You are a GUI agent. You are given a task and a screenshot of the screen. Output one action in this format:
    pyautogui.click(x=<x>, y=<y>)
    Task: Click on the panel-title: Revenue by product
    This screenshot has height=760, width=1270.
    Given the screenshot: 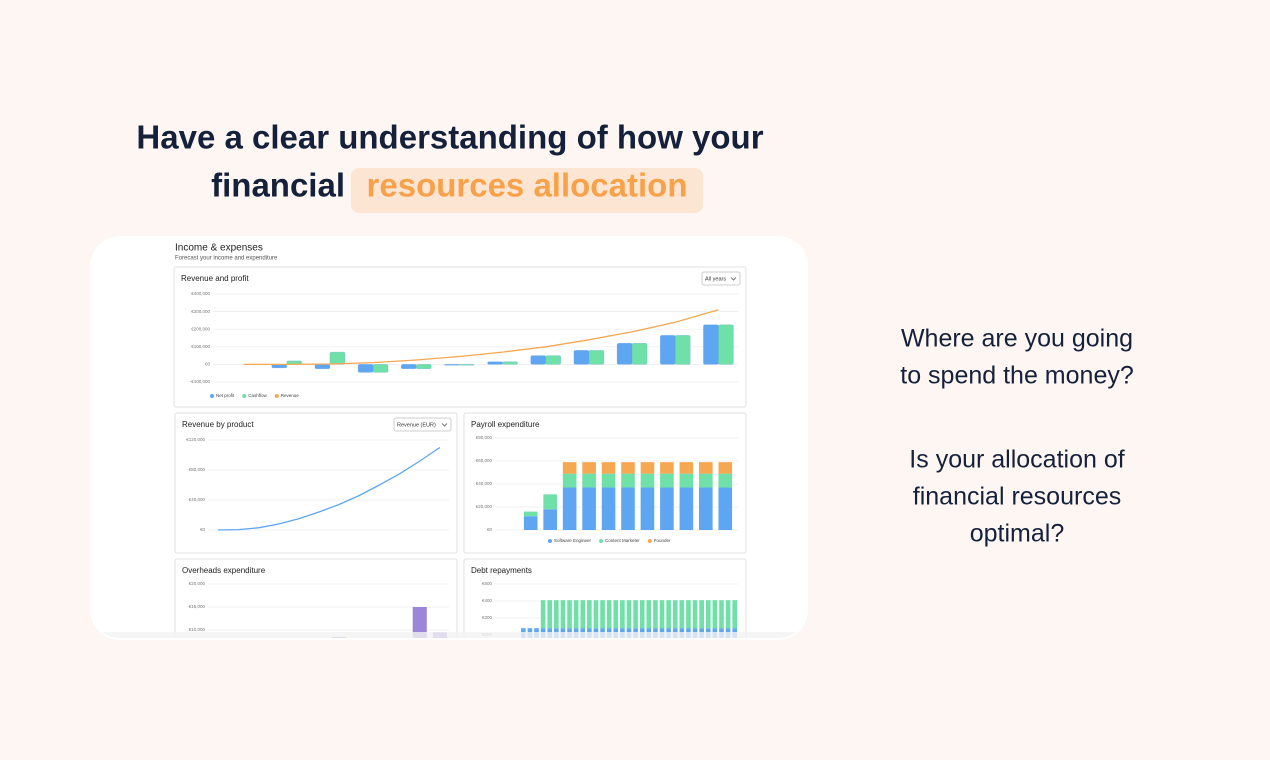 What is the action you would take?
    pyautogui.click(x=218, y=424)
    